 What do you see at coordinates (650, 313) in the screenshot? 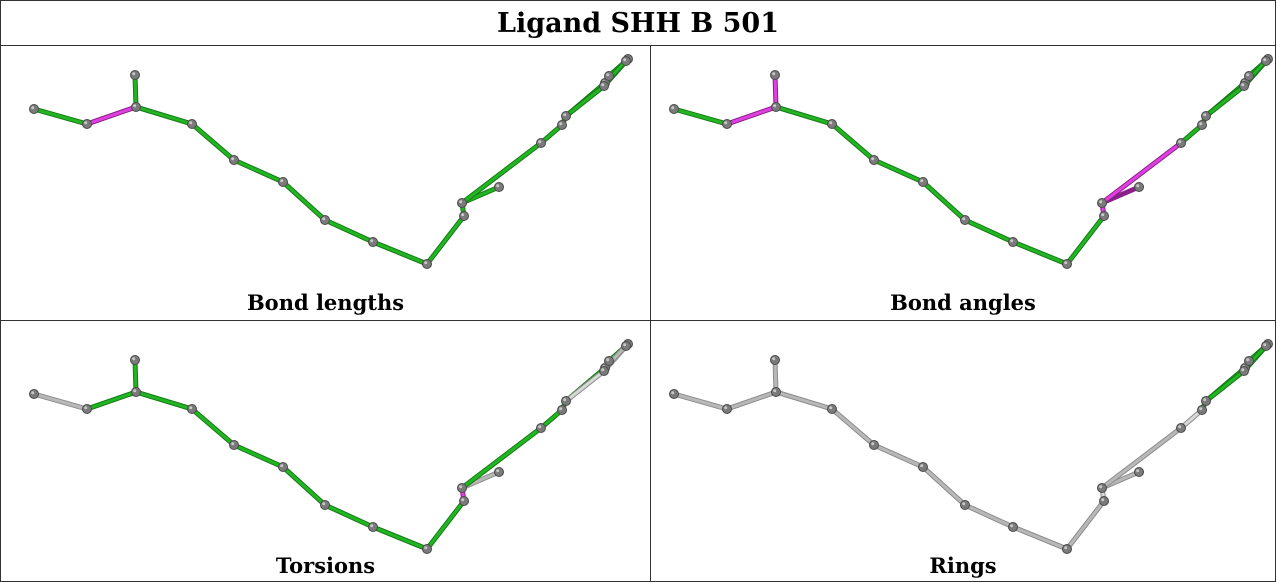
I see `panel-divider-vertical` at bounding box center [650, 313].